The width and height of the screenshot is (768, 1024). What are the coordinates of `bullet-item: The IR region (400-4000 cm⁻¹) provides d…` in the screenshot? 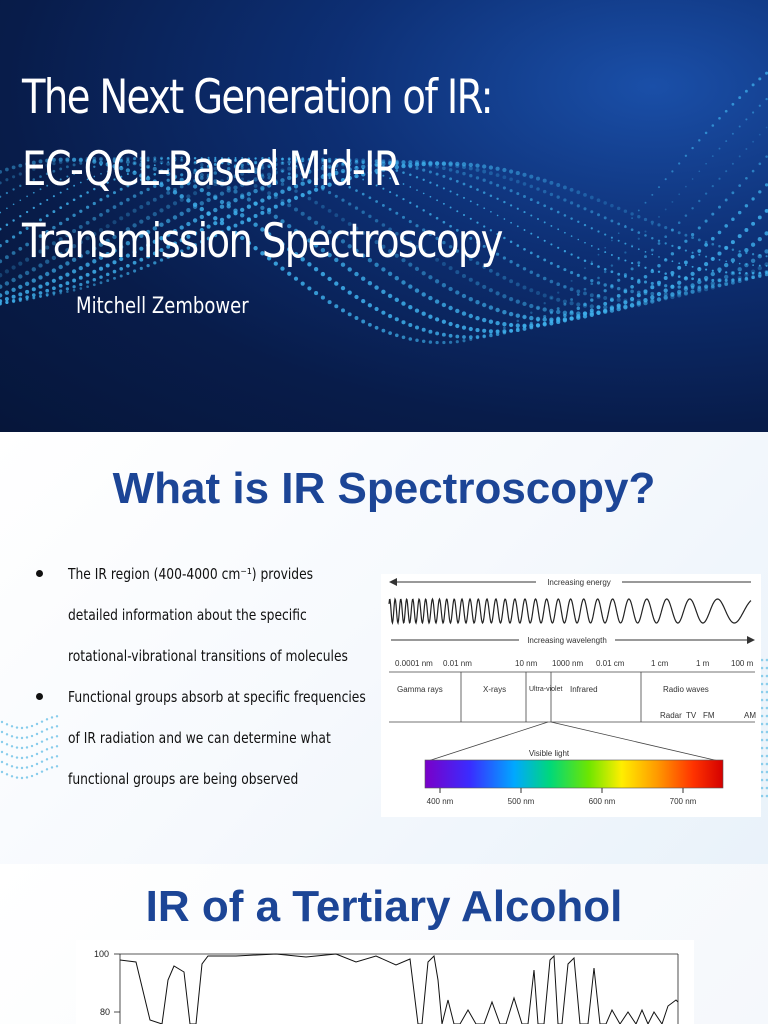 It's located at (201, 615).